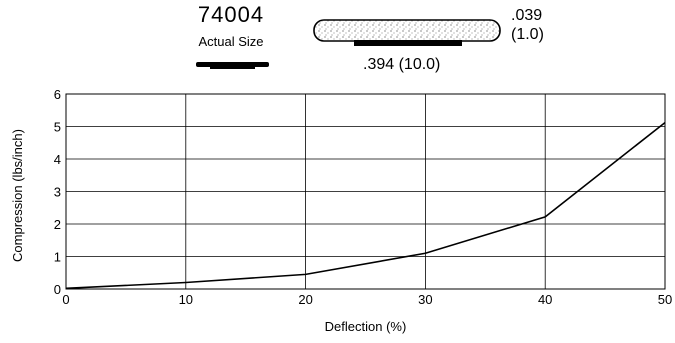 Image resolution: width=675 pixels, height=343 pixels. What do you see at coordinates (665, 299) in the screenshot?
I see `x-tick-label: 50` at bounding box center [665, 299].